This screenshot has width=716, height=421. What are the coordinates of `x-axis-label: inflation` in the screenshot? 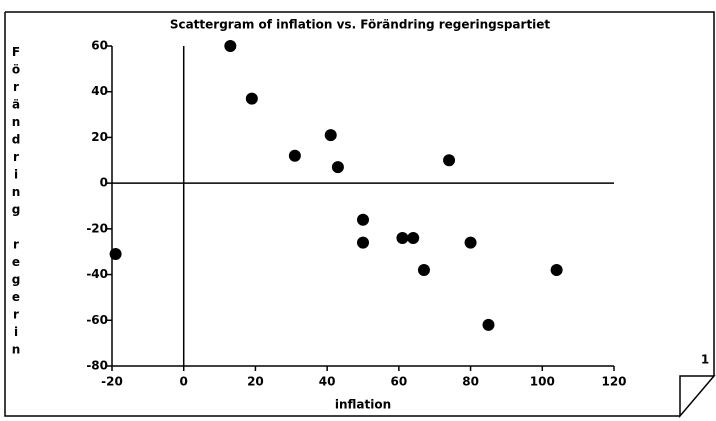 It's located at (363, 405).